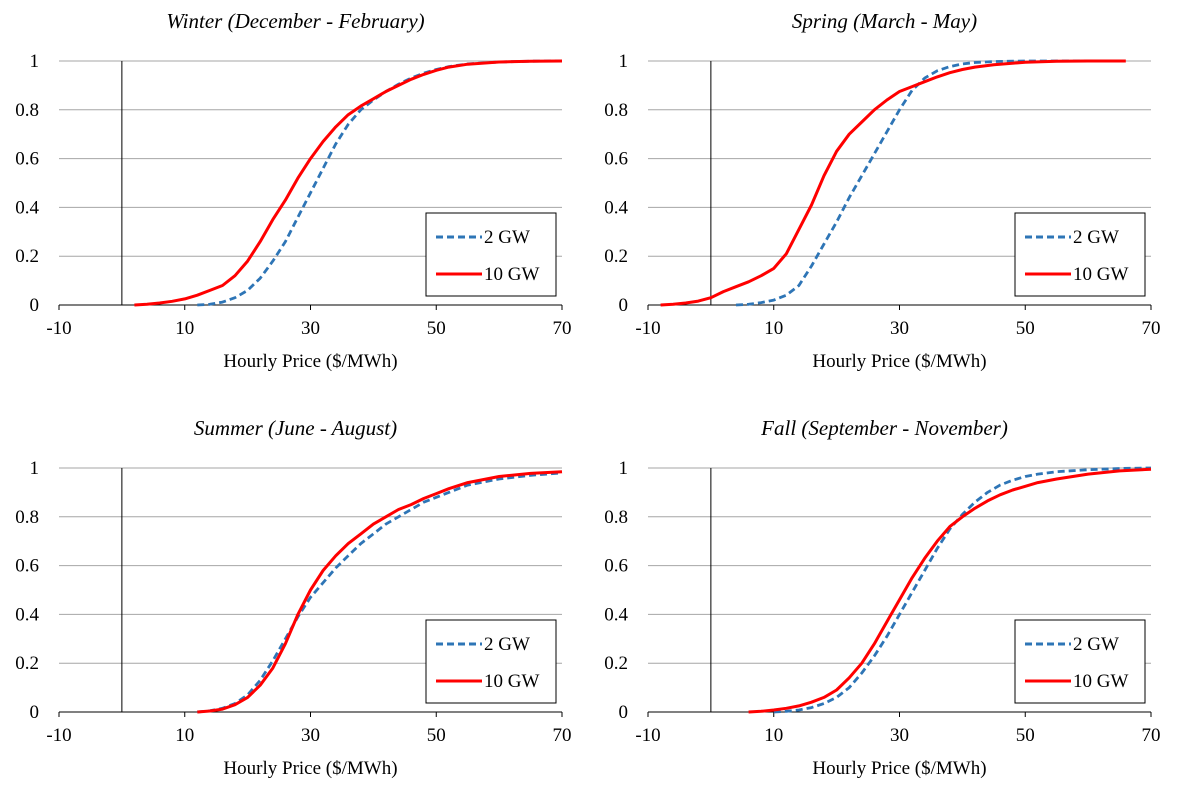 The image size is (1177, 799). I want to click on chart-title: Fall (September - November), so click(884, 428).